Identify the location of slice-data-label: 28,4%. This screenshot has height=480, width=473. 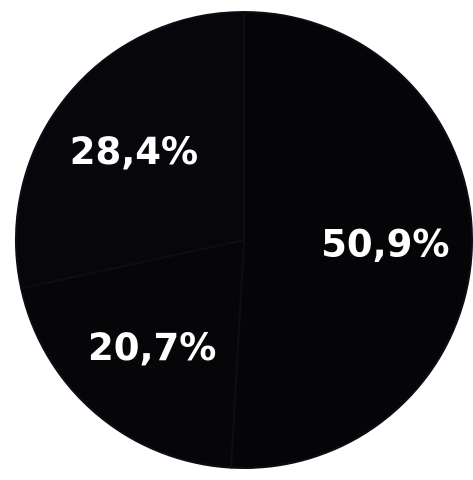
(134, 151).